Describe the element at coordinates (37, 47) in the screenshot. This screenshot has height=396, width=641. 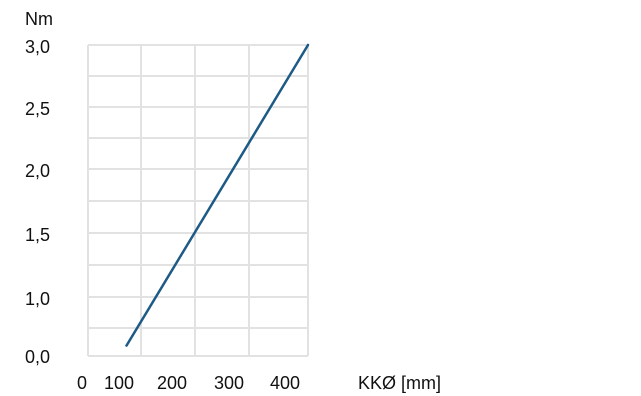
I see `y-tick-label: 3,0` at that location.